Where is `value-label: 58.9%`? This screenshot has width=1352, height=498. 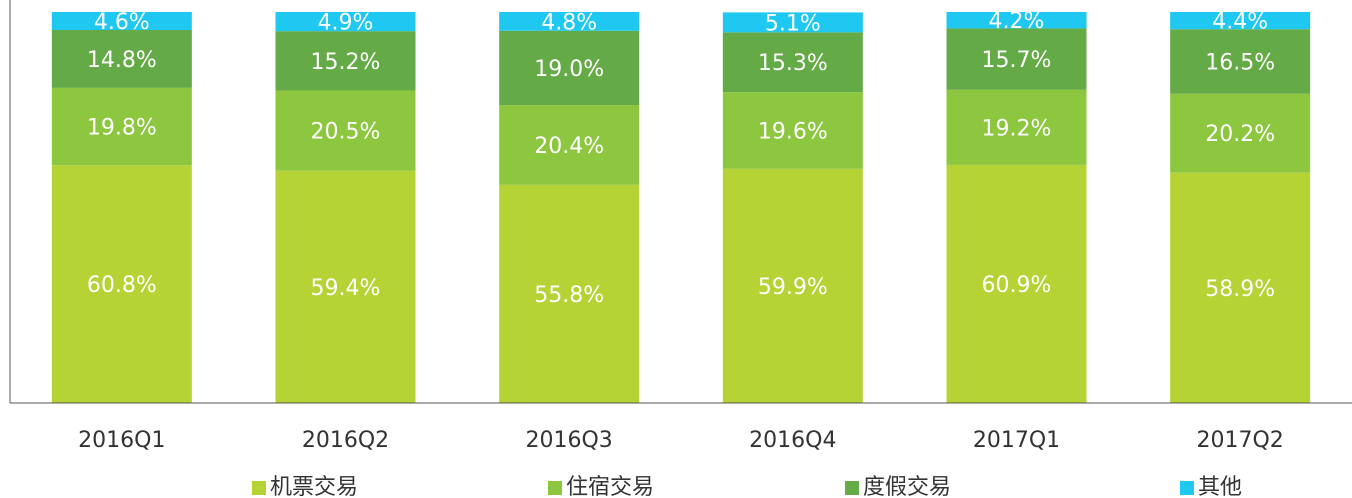 value-label: 58.9% is located at coordinates (1240, 289).